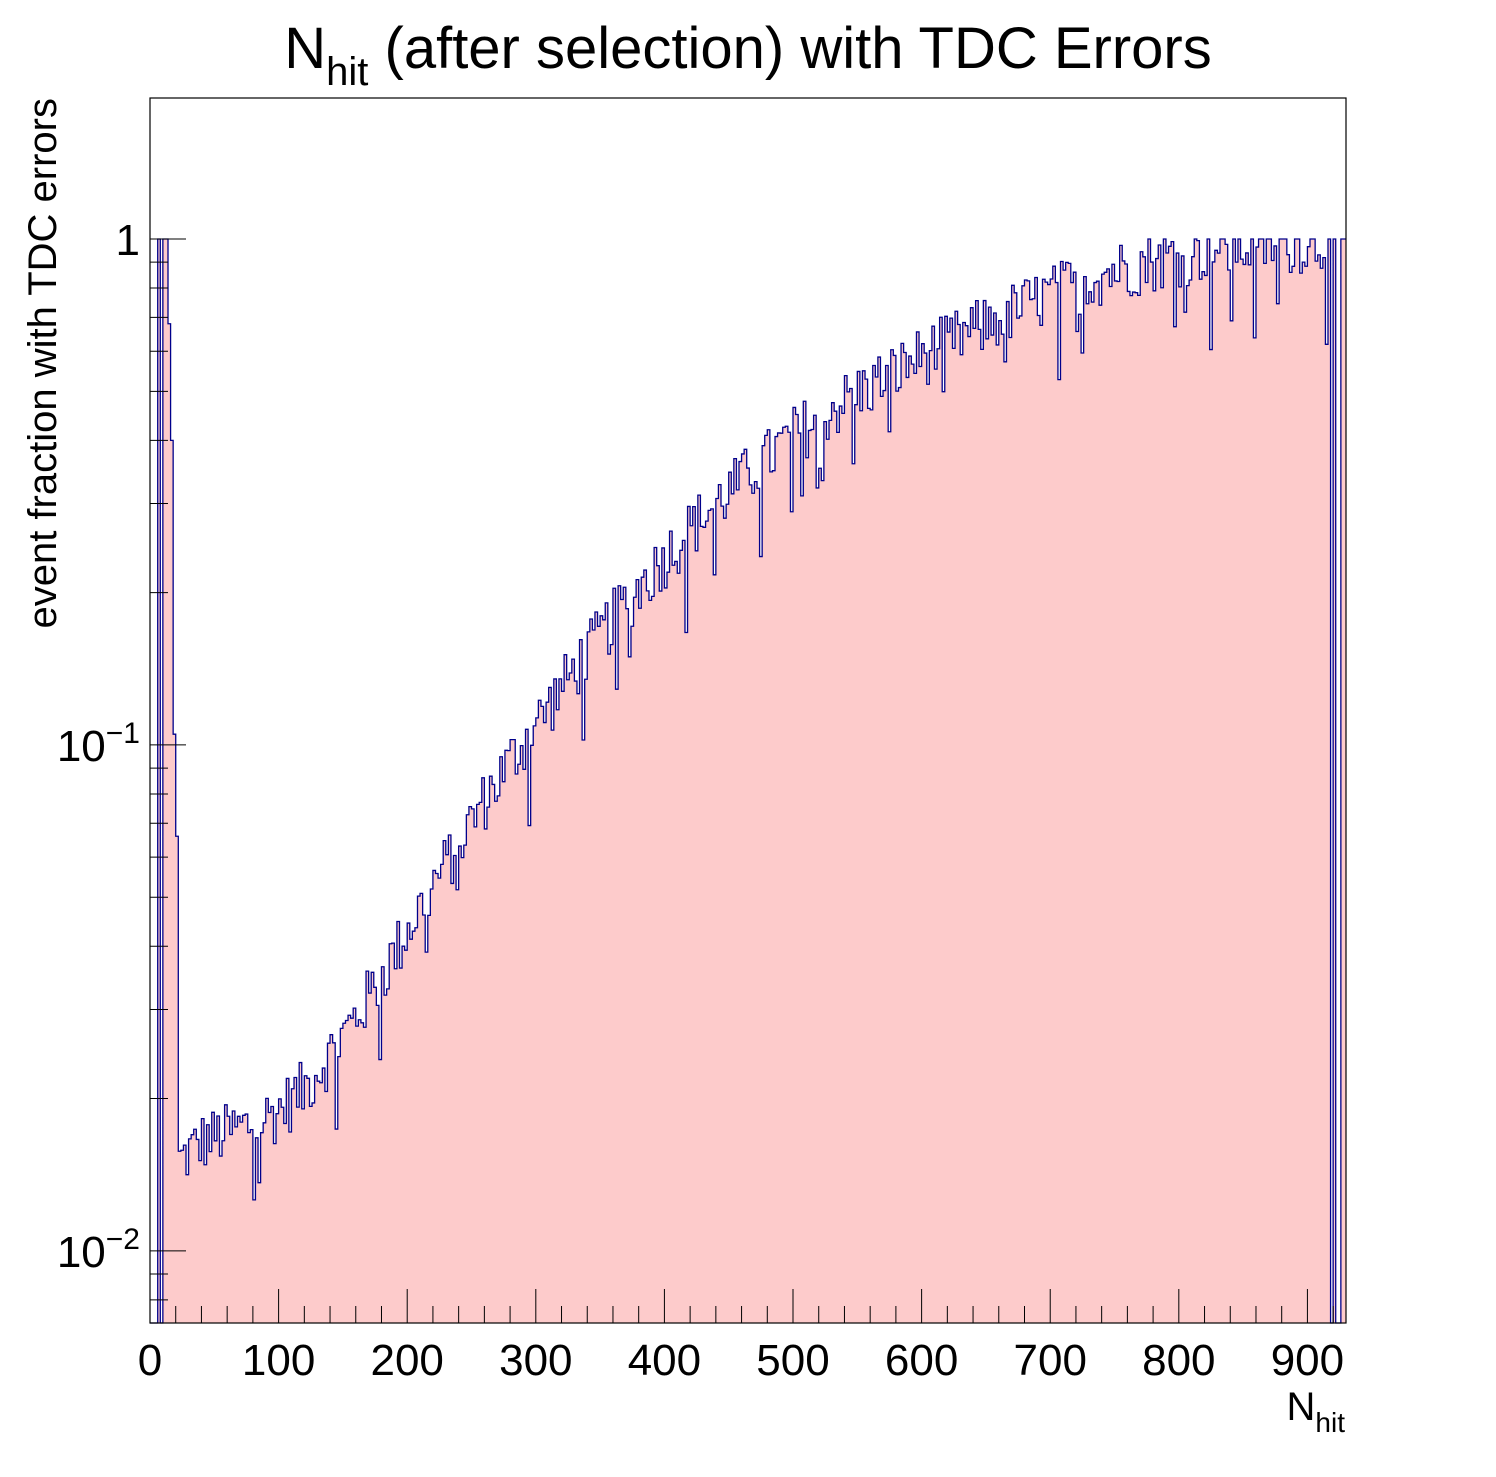 The height and width of the screenshot is (1477, 1496). I want to click on x-axis-label: Nhit, so click(1316, 1411).